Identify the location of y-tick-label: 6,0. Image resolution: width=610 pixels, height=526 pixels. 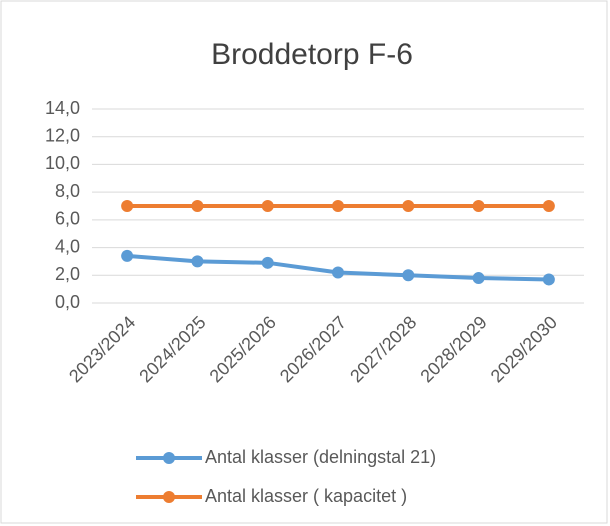
(67, 219).